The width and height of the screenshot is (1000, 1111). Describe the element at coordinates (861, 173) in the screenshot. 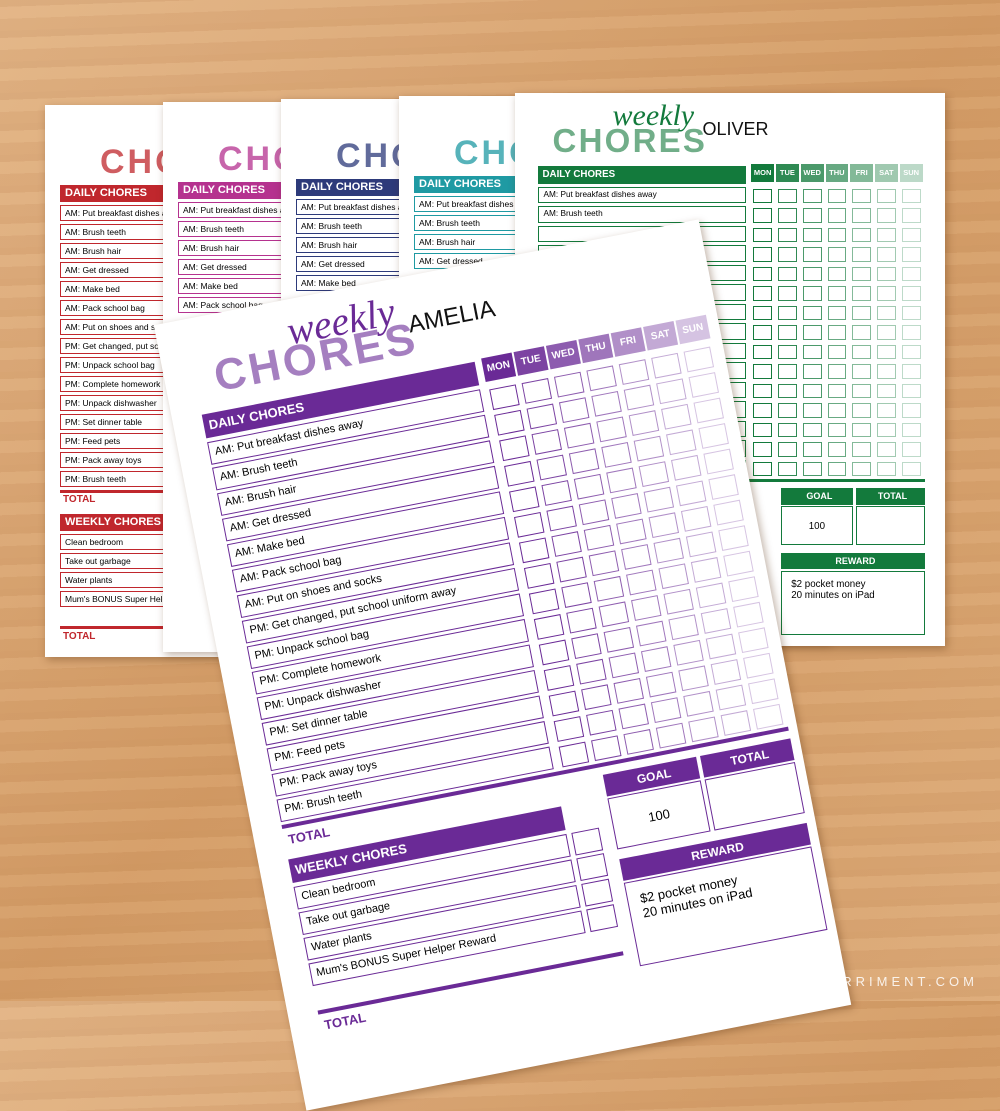

I see `day-header: FRI` at that location.